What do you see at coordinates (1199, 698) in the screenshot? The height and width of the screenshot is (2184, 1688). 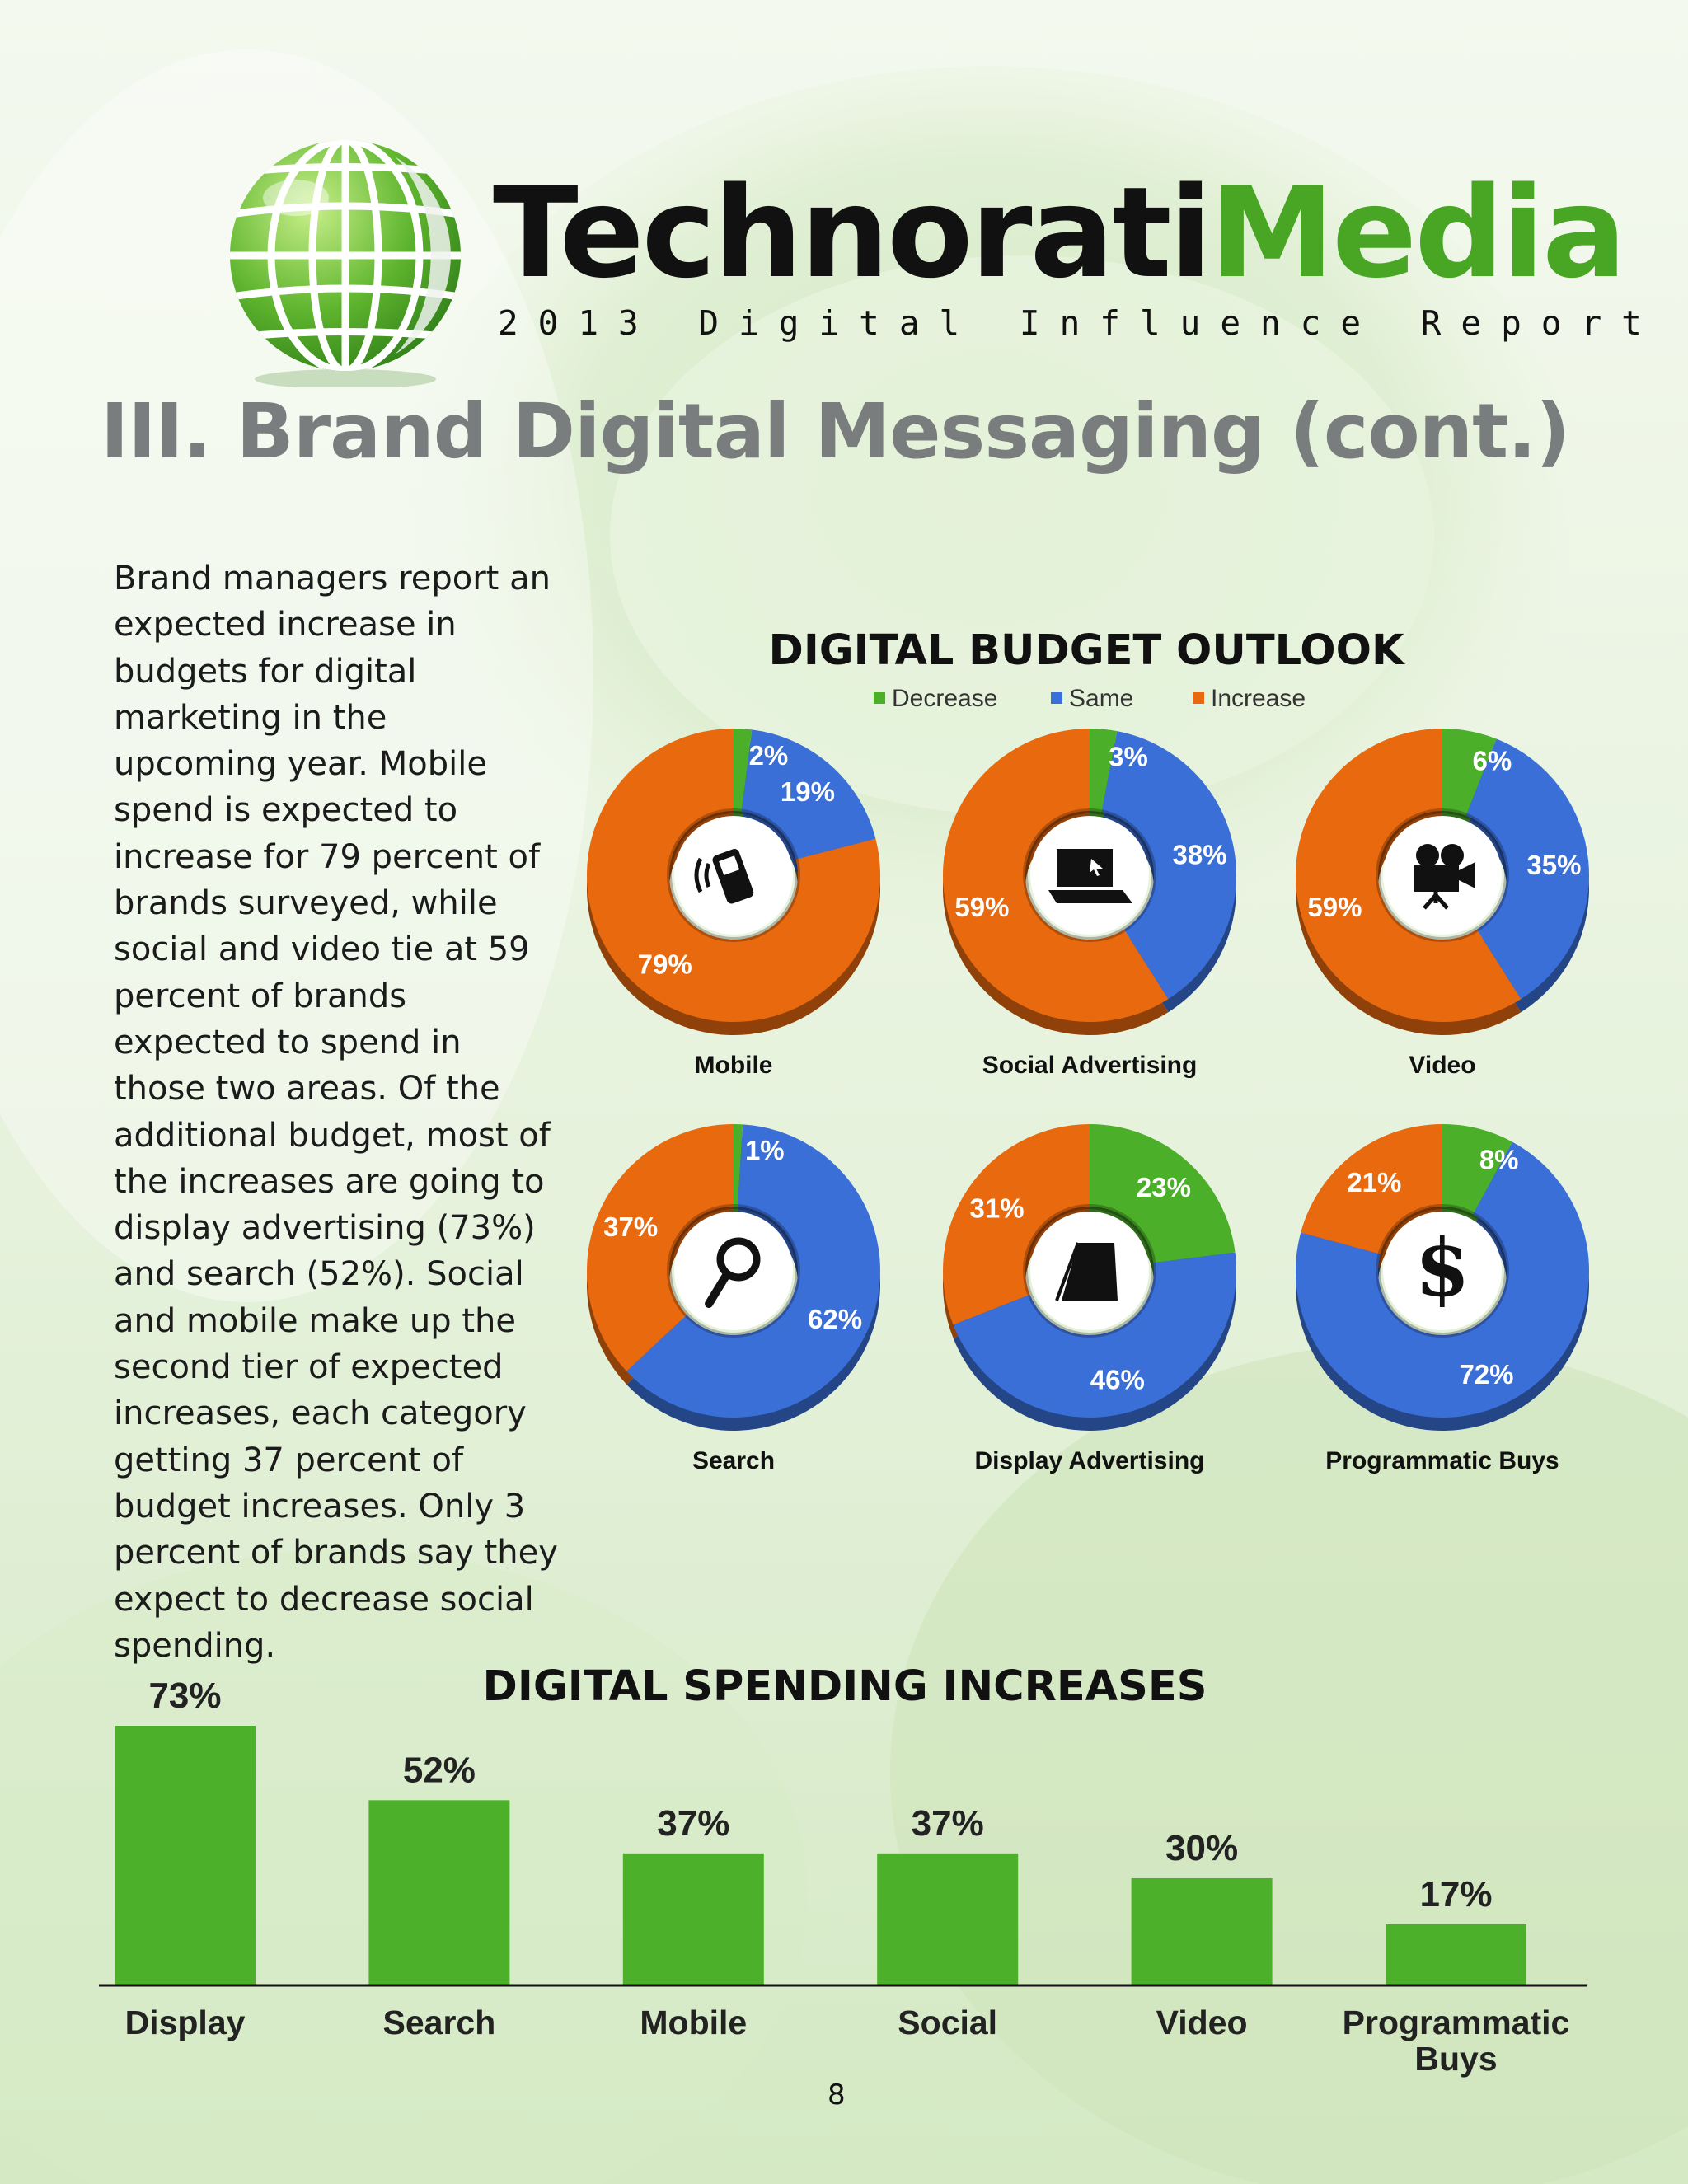 I see `legend-swatch-increase` at bounding box center [1199, 698].